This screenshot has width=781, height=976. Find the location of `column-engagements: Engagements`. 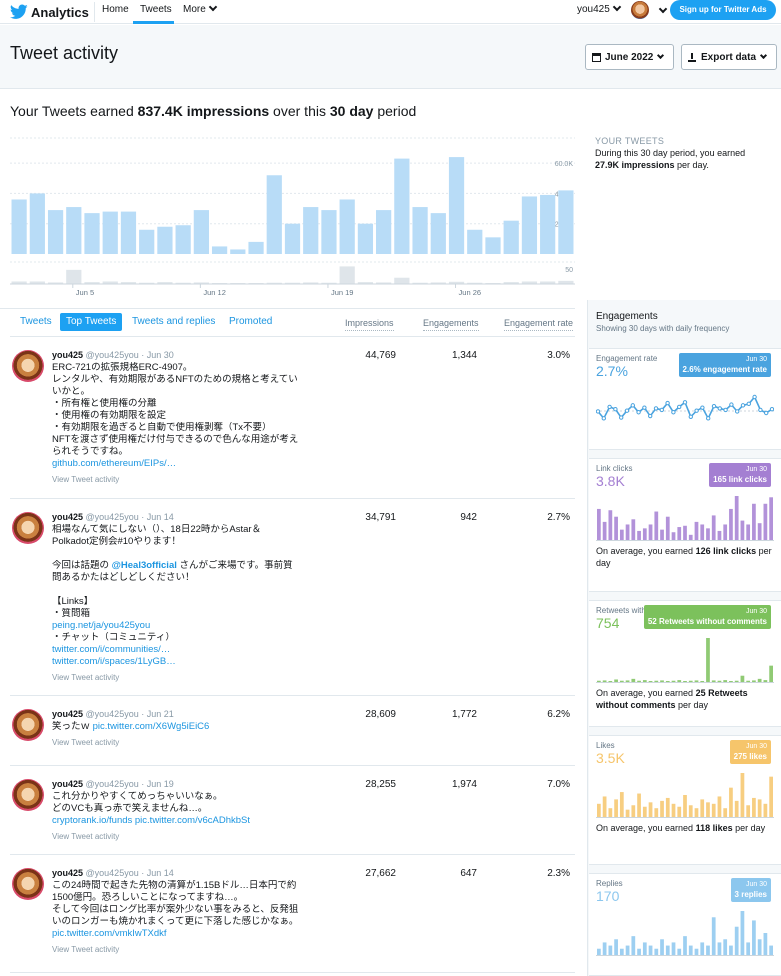

column-engagements: Engagements is located at coordinates (451, 324).